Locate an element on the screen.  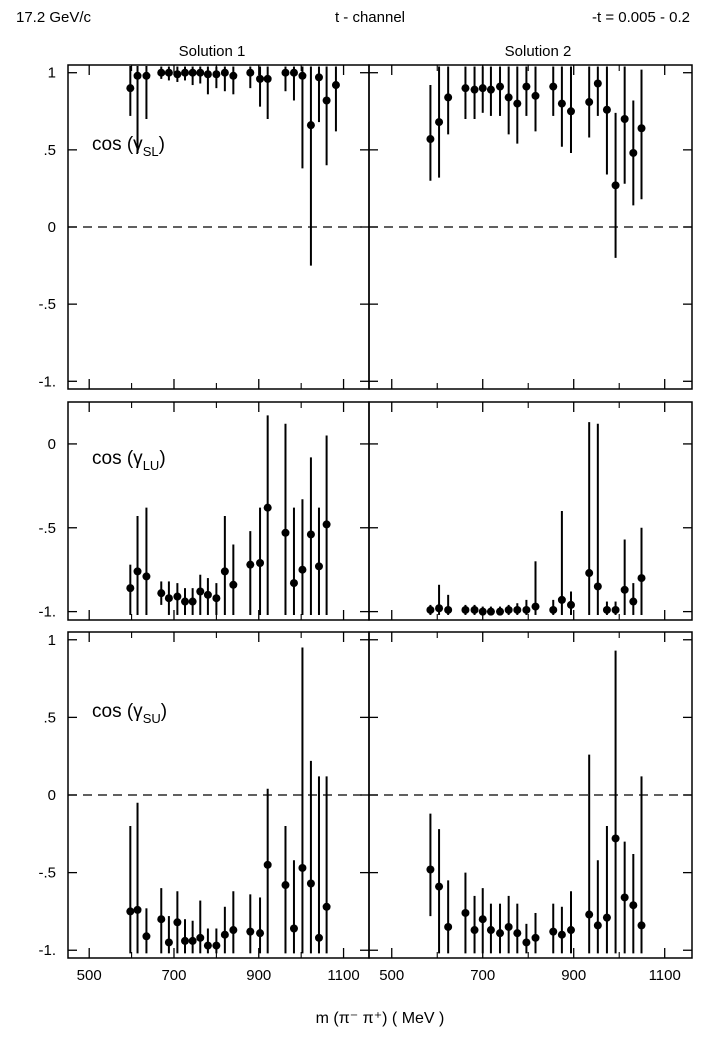
y-tick-label: 0 is located at coordinates (52, 444).